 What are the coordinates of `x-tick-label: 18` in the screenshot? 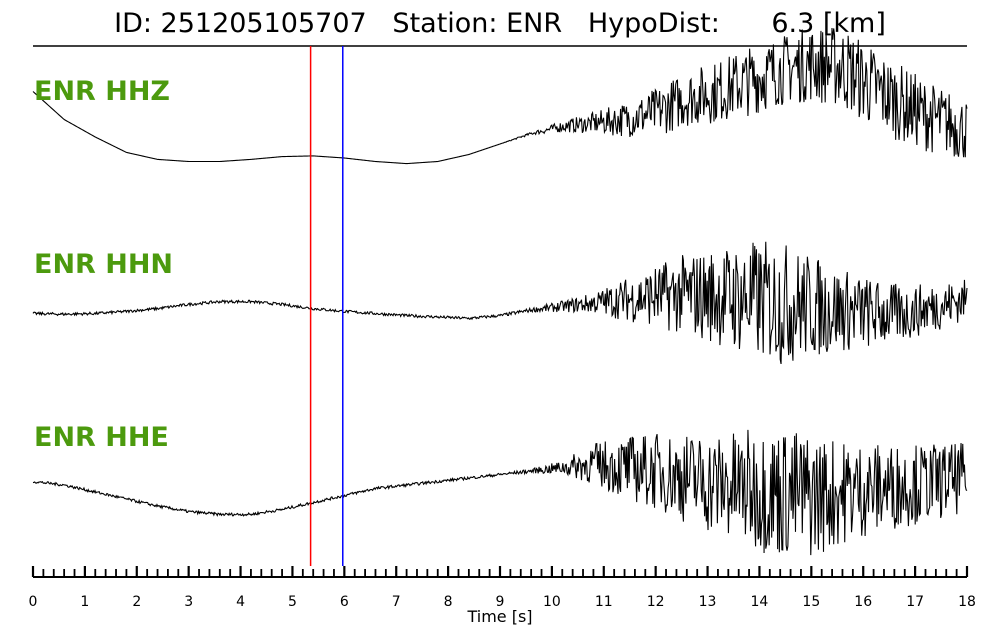 It's located at (967, 602).